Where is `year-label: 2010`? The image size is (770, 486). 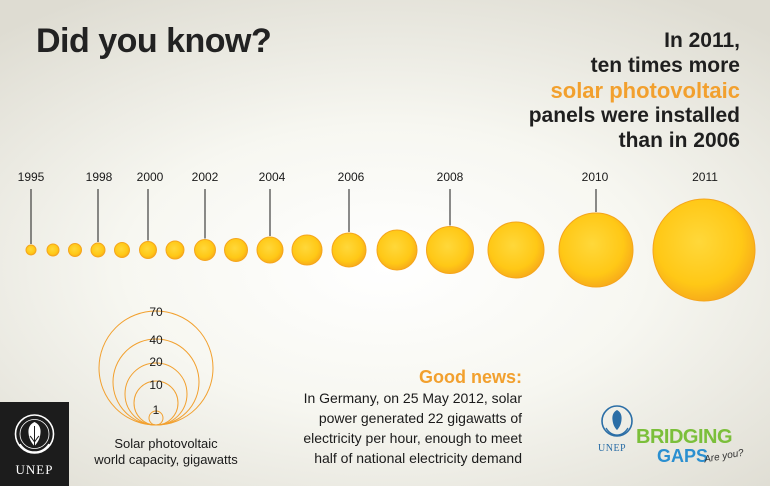 year-label: 2010 is located at coordinates (595, 177).